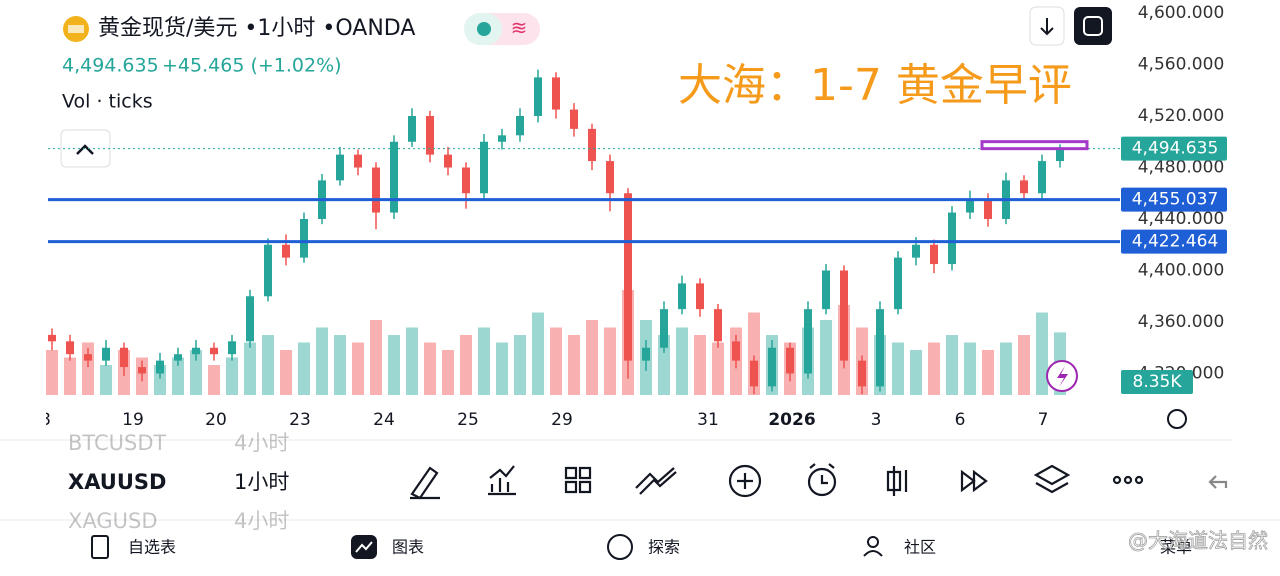 Image resolution: width=1280 pixels, height=576 pixels. I want to click on x-tick-label: 25, so click(468, 420).